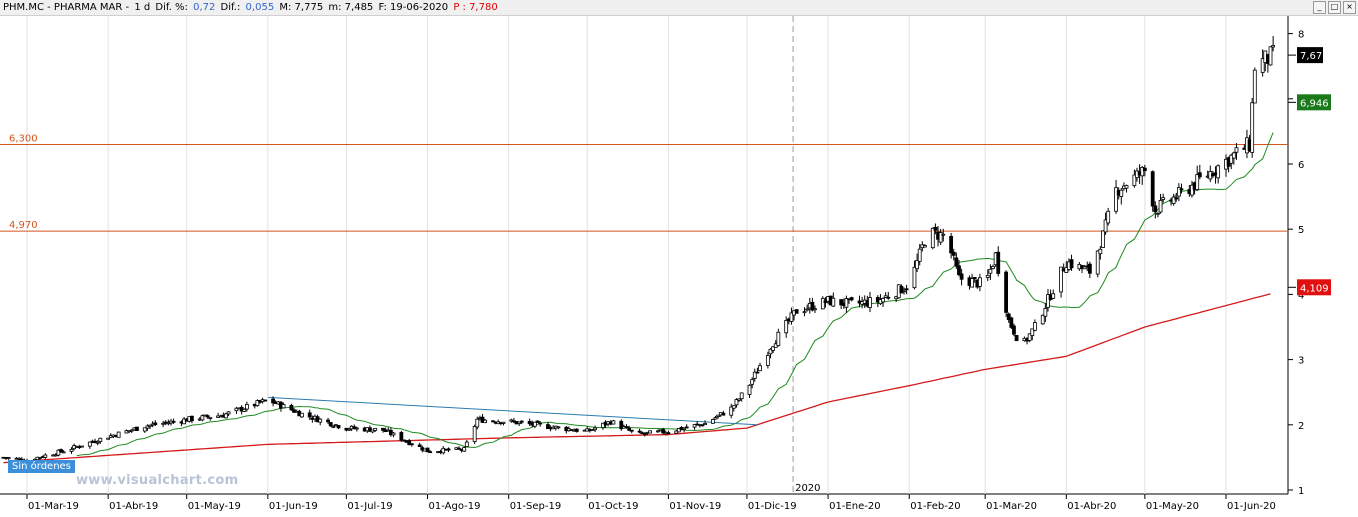 This screenshot has height=517, width=1358. Describe the element at coordinates (1310, 55) in the screenshot. I see `last-value-tag` at that location.